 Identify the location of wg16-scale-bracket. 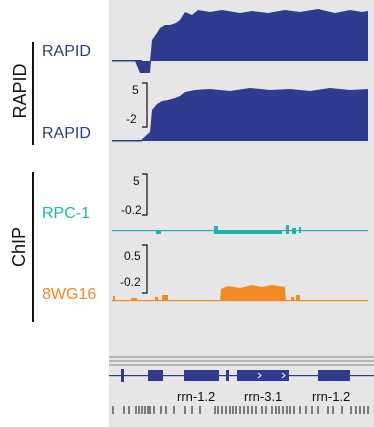
(145, 269).